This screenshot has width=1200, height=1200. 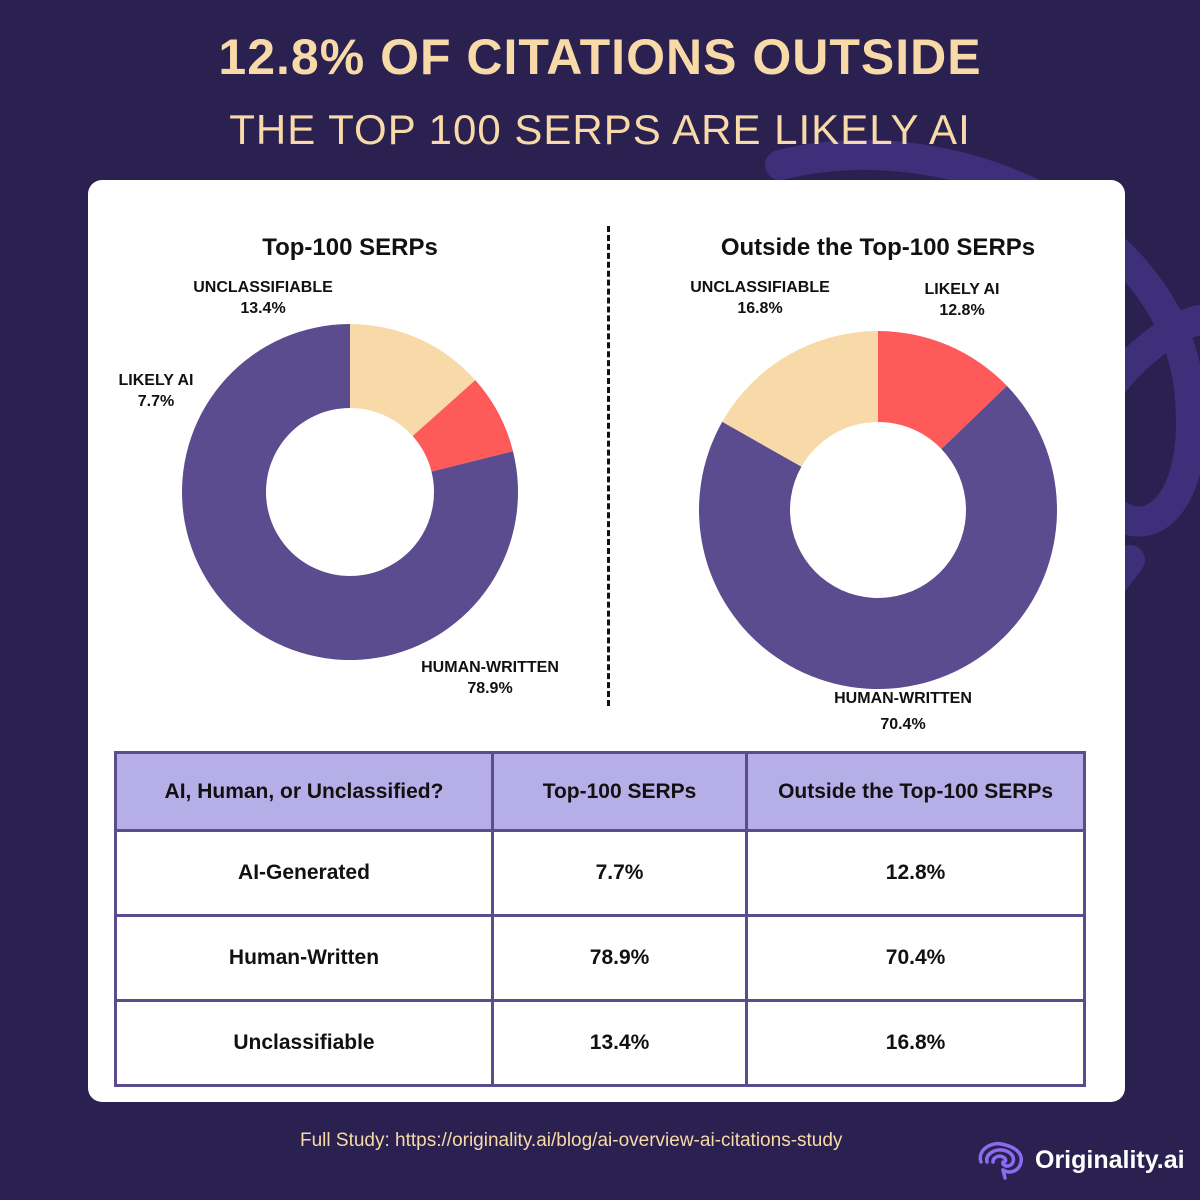 What do you see at coordinates (608, 466) in the screenshot?
I see `chart-divider` at bounding box center [608, 466].